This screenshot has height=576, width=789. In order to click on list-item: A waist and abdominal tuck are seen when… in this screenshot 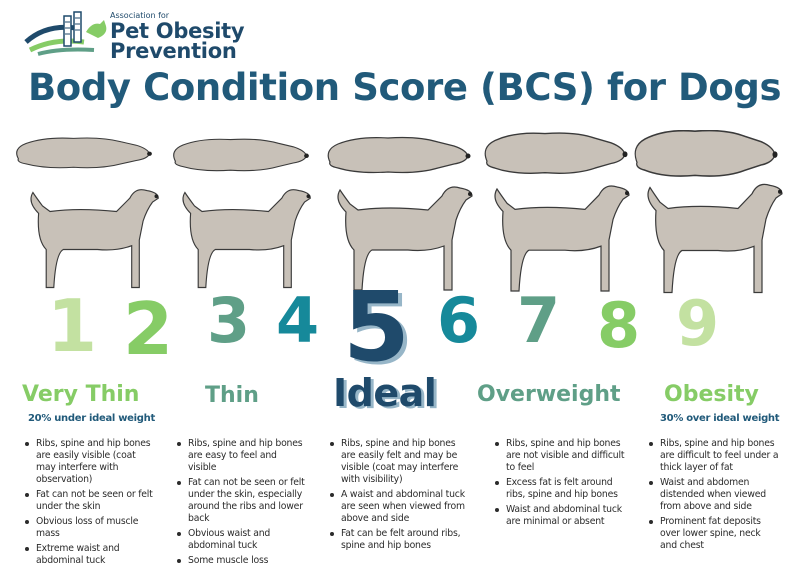, I will do `click(397, 507)`.